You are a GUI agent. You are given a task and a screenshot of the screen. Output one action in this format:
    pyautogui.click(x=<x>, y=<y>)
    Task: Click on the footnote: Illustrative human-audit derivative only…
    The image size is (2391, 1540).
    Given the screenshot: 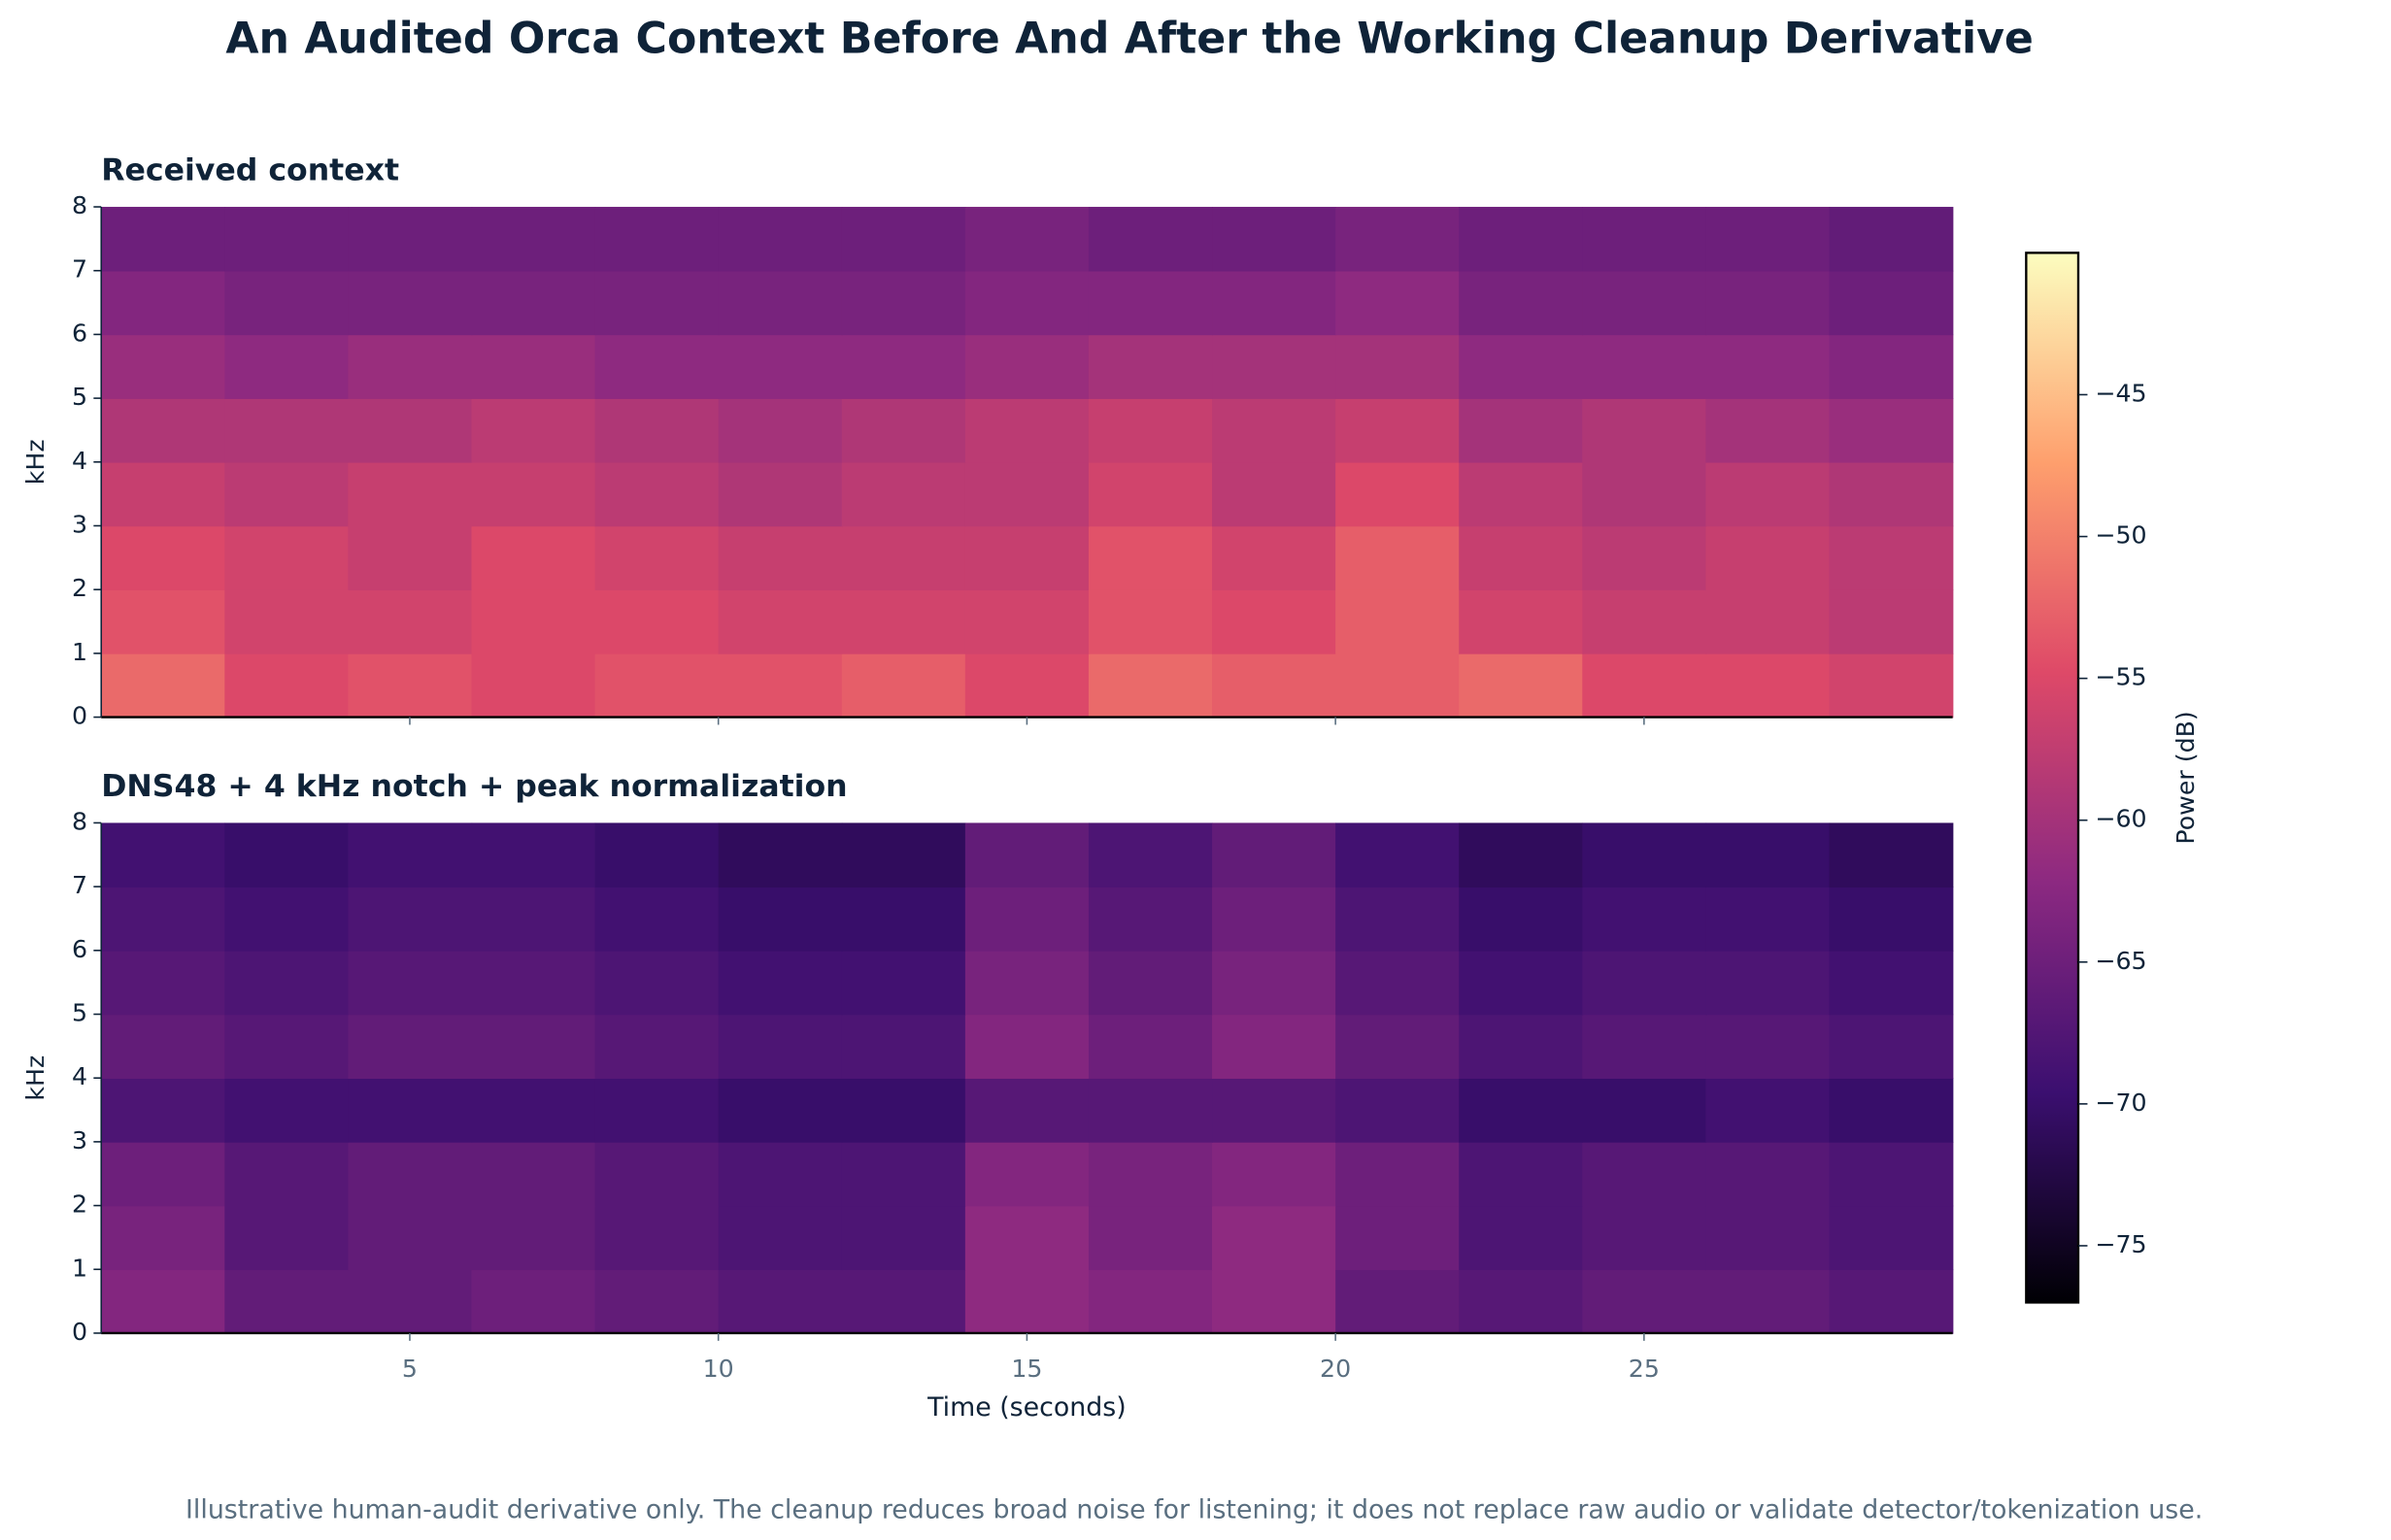 What is the action you would take?
    pyautogui.click(x=1194, y=1510)
    